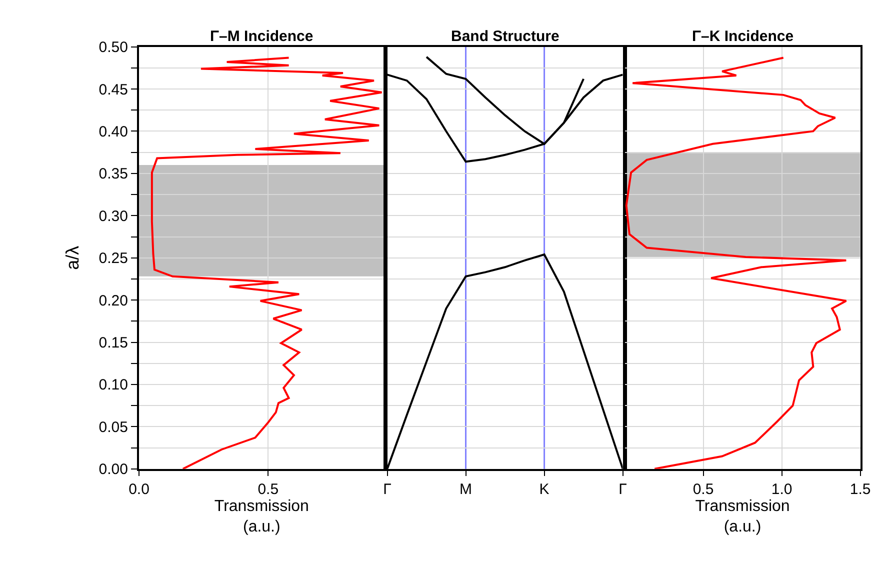 Image resolution: width=883 pixels, height=573 pixels. I want to click on x-tick-label: 1.0, so click(781, 489).